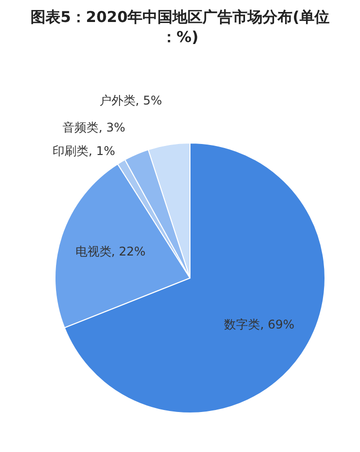 The width and height of the screenshot is (360, 452). I want to click on slice-label: 户外类, 5%, so click(130, 100).